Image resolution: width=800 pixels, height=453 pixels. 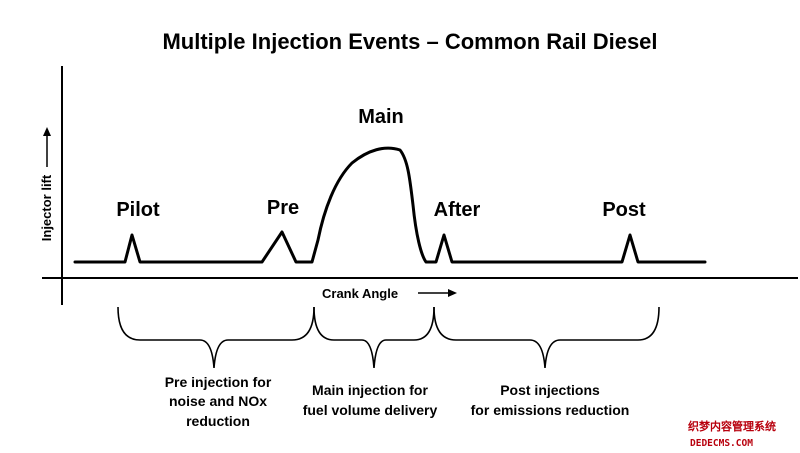 What do you see at coordinates (283, 208) in the screenshot?
I see `event-label-pre: Pre` at bounding box center [283, 208].